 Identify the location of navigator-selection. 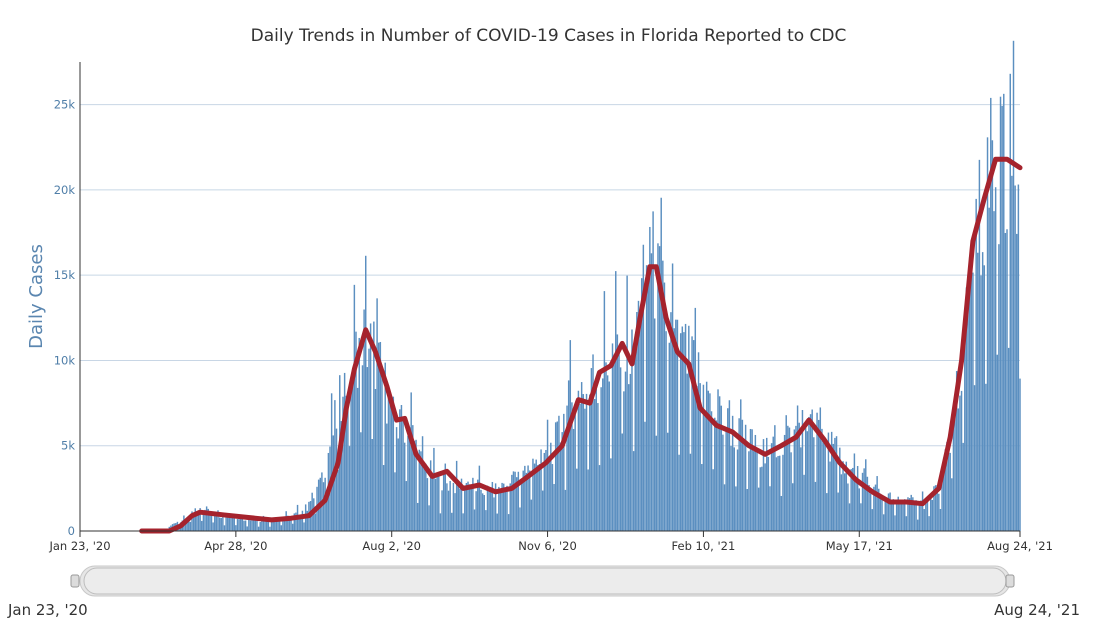
(545, 581).